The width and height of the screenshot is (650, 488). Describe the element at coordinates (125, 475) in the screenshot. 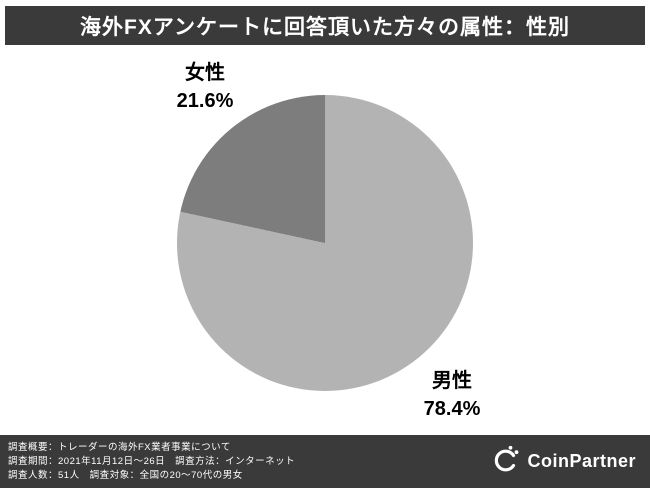

I see `survey-note-line: 調査人数：51人 調査対象：全国の20〜70代の男女` at that location.